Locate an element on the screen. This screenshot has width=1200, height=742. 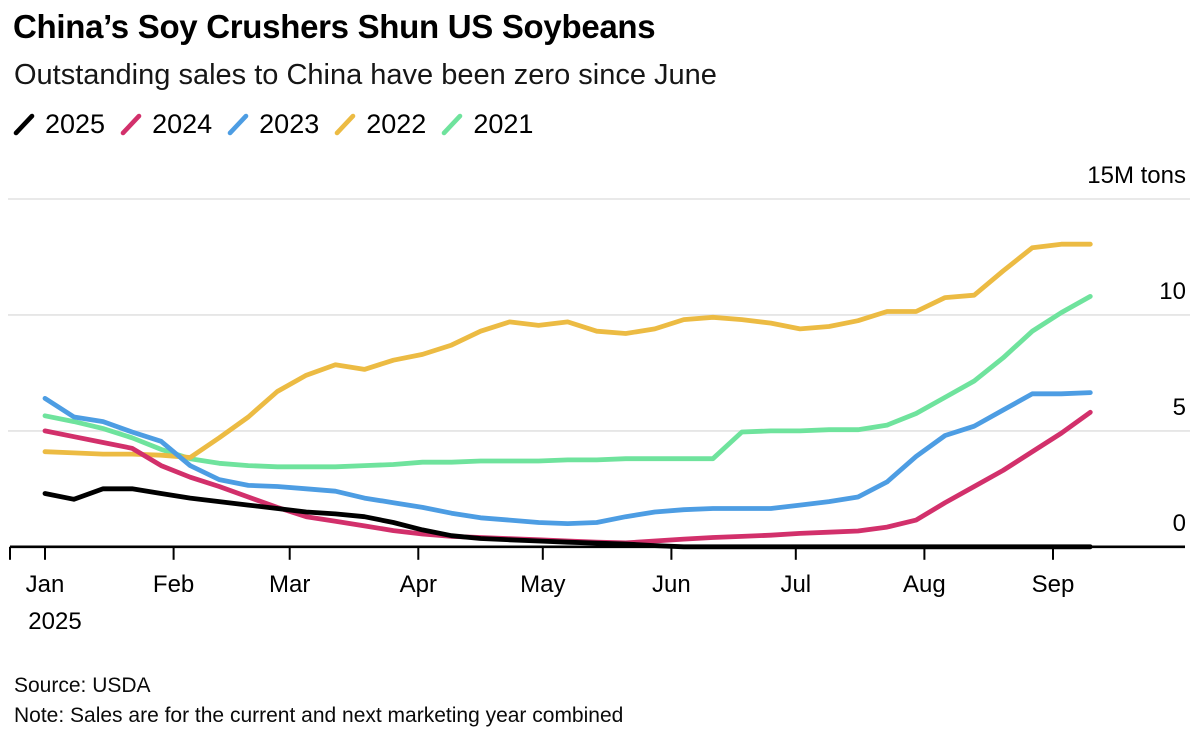
x-tick-label-may: May is located at coordinates (542, 584).